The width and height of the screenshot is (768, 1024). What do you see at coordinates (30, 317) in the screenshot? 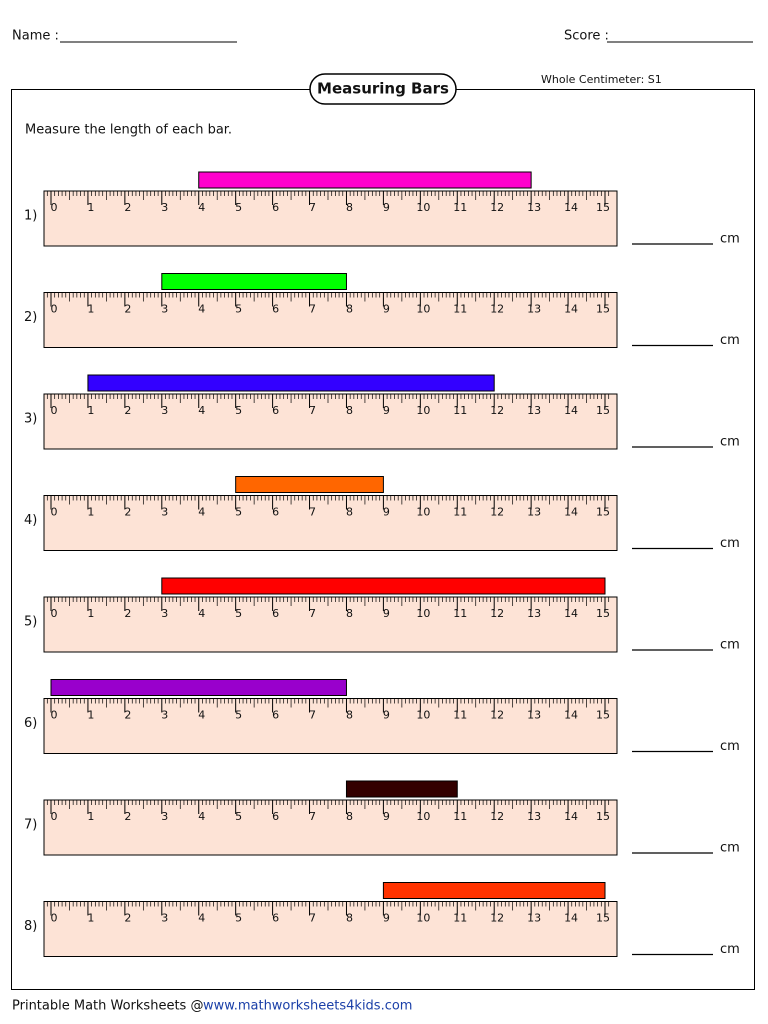
I see `problem-number: 2)` at bounding box center [30, 317].